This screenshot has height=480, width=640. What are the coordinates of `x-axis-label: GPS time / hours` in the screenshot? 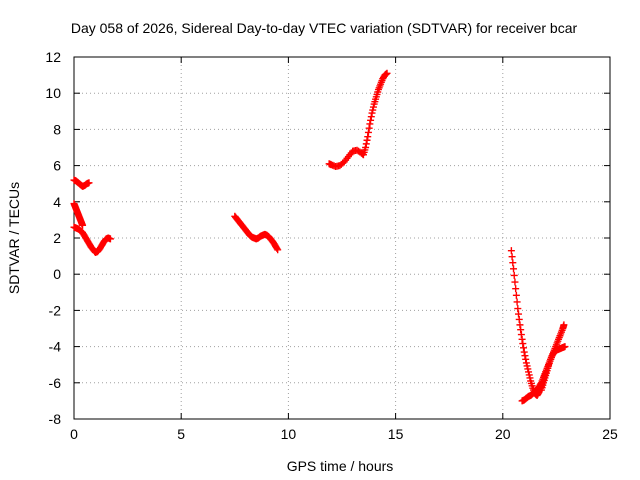 It's located at (340, 466).